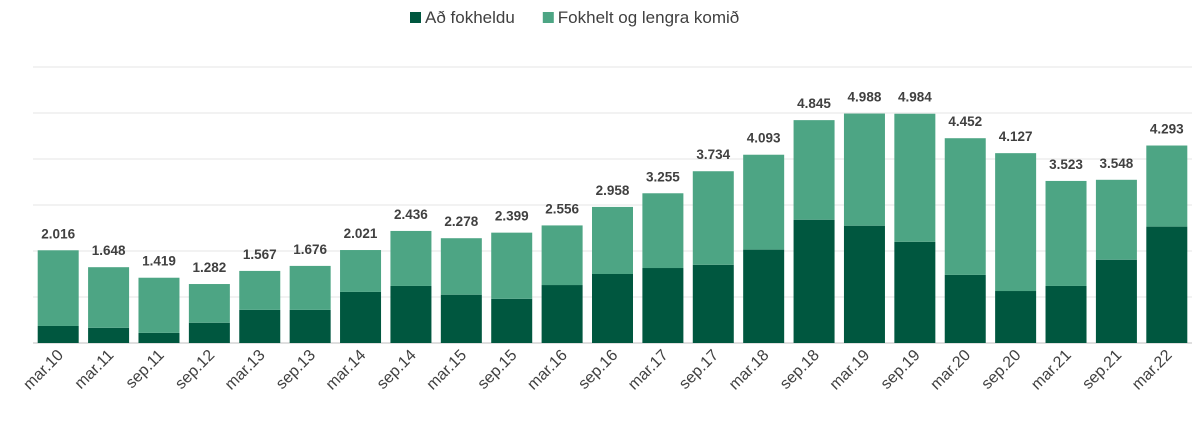 This screenshot has width=1204, height=422. Describe the element at coordinates (800, 370) in the screenshot. I see `x-tick-label: sep.18` at that location.